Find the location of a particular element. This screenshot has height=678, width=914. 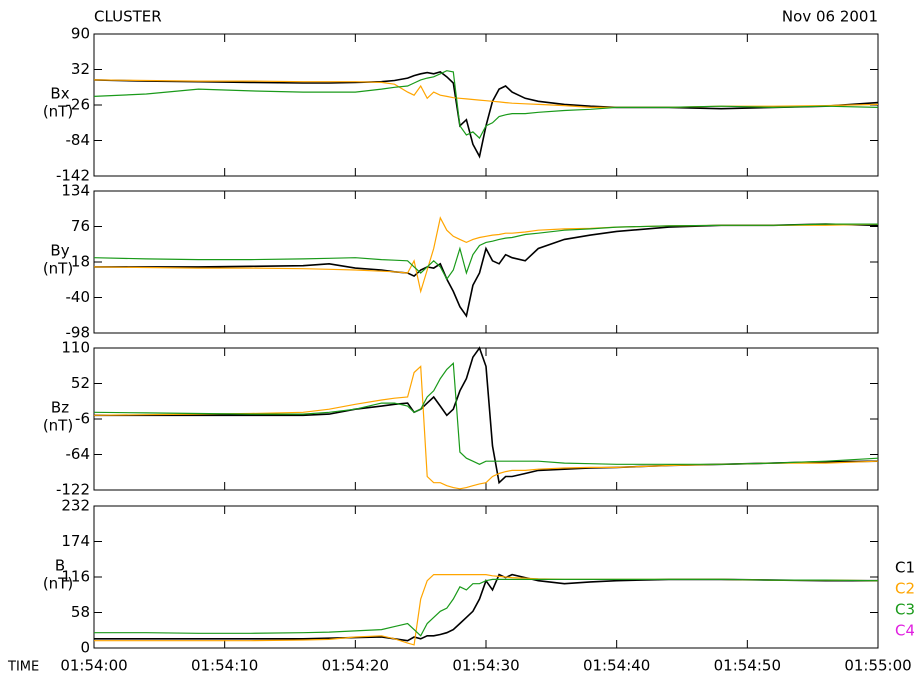

y-tick-label: 32 is located at coordinates (80, 69).